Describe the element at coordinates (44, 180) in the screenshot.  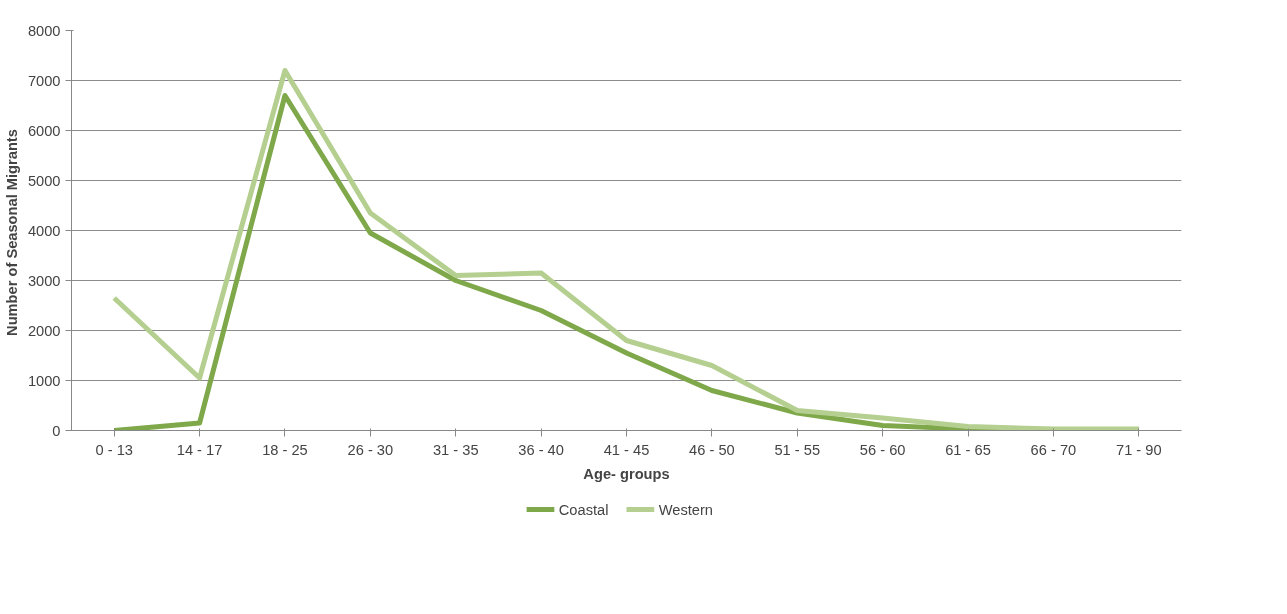
I see `y-tick-label: 5000` at that location.